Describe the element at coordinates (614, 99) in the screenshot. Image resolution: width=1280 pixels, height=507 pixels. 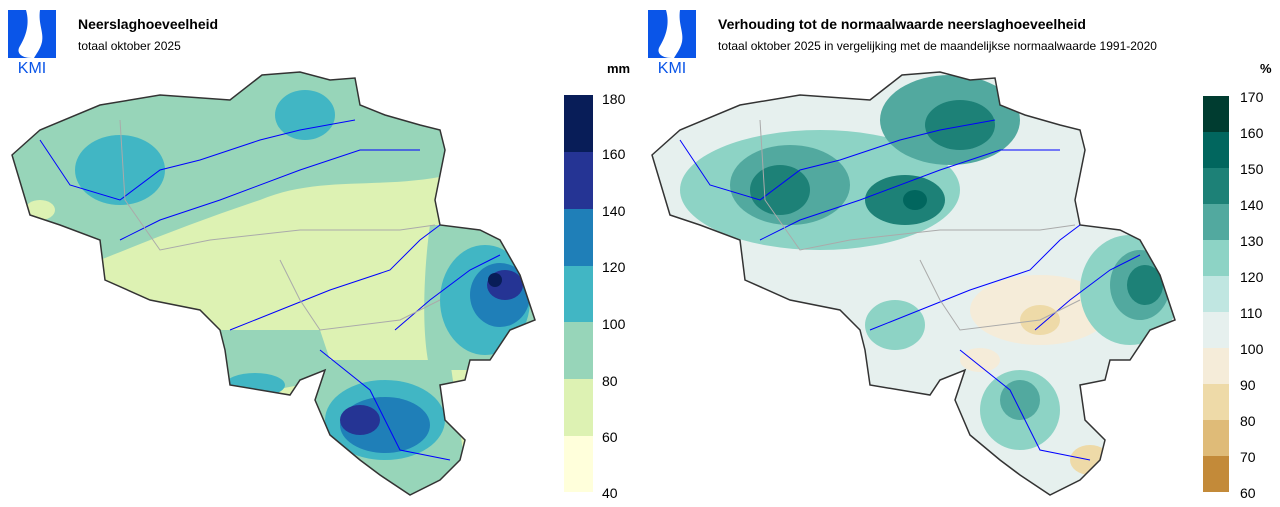
I see `legend-tick: 180` at that location.